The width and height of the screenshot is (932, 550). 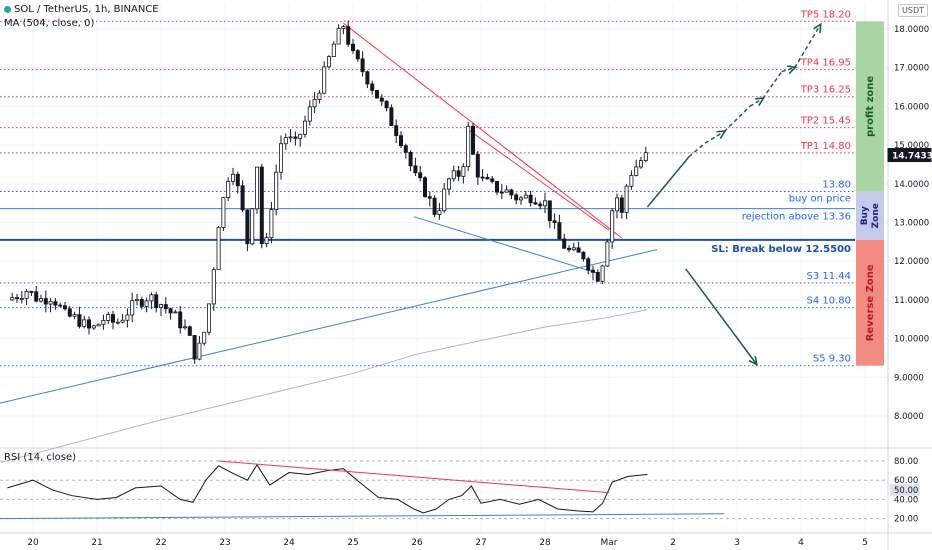 What do you see at coordinates (825, 63) in the screenshot?
I see `tp-level-label: TP4 16.95` at bounding box center [825, 63].